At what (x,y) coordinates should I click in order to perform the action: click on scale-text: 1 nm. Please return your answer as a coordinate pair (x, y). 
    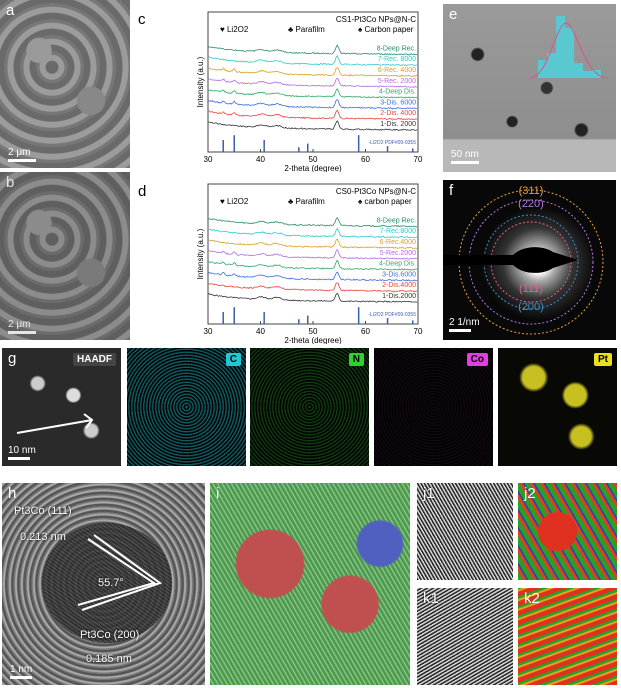
    Looking at the image, I should click on (21, 669).